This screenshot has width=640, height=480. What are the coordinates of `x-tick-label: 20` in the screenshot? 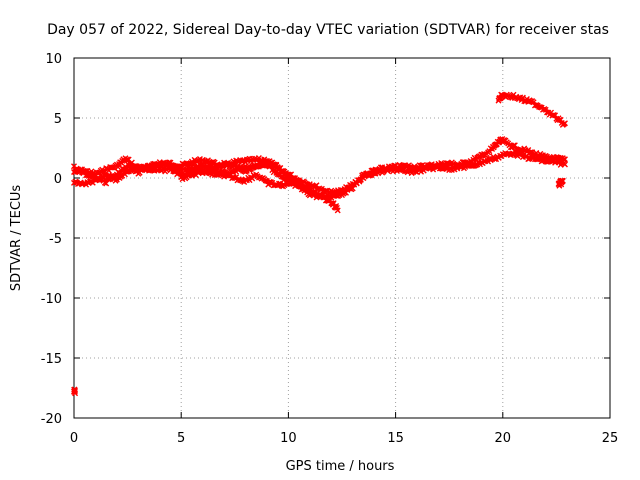 It's located at (503, 438).